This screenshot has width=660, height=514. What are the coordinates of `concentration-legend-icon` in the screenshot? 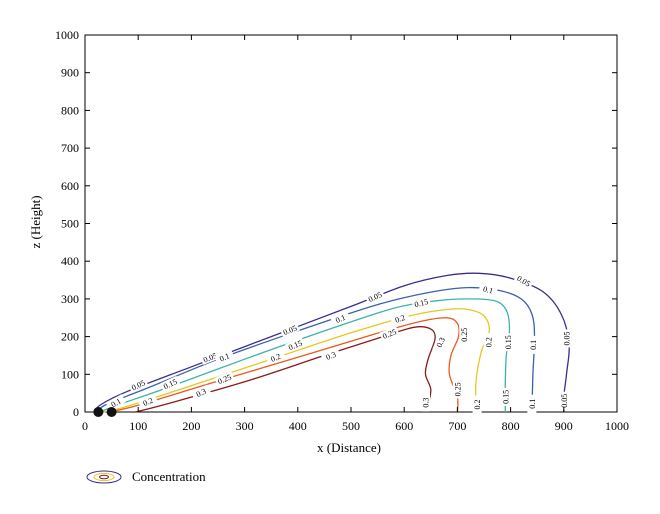 It's located at (104, 477).